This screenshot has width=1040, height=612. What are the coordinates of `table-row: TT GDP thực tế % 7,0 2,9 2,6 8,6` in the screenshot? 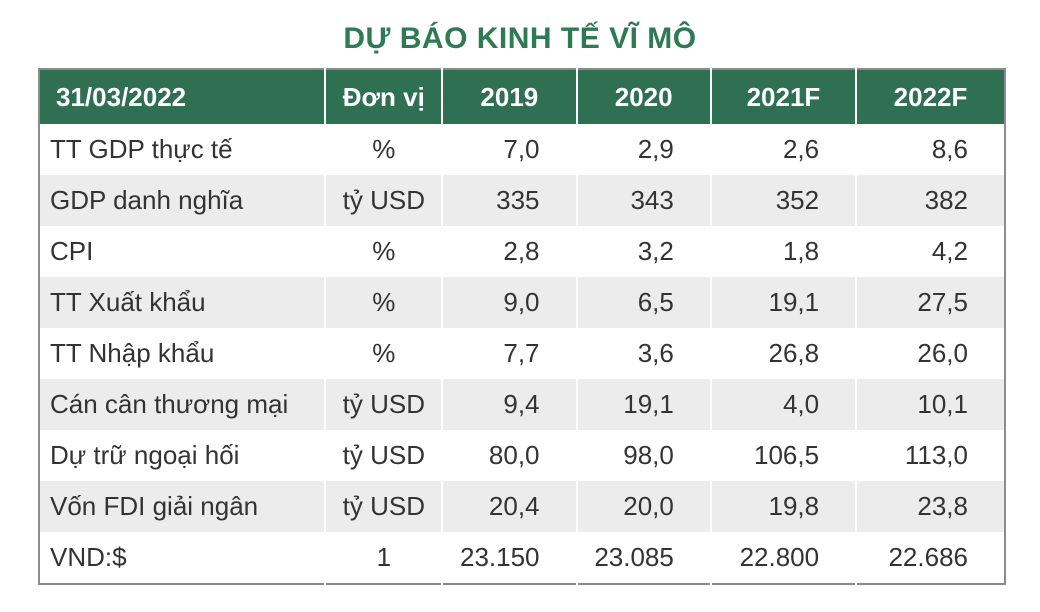 It's located at (522, 149).